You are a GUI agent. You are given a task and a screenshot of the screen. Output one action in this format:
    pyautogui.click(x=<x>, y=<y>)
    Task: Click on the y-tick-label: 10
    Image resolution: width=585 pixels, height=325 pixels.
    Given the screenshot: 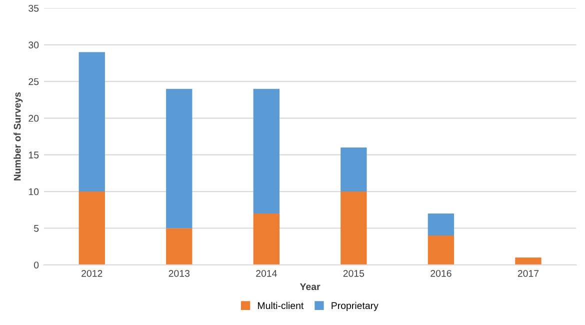 What is the action you would take?
    pyautogui.click(x=33, y=192)
    